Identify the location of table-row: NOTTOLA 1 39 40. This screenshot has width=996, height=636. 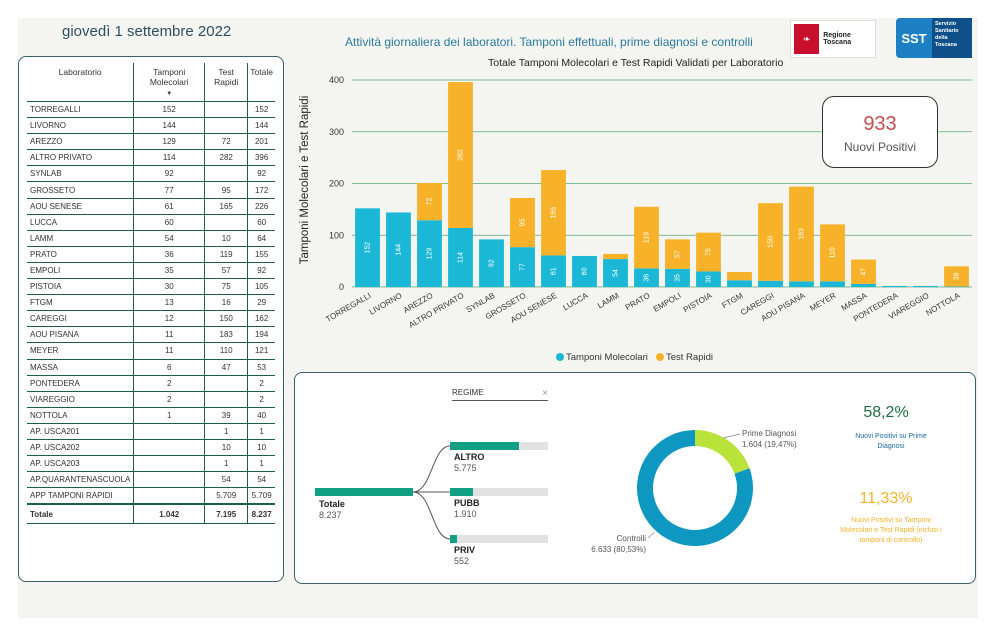
(151, 415).